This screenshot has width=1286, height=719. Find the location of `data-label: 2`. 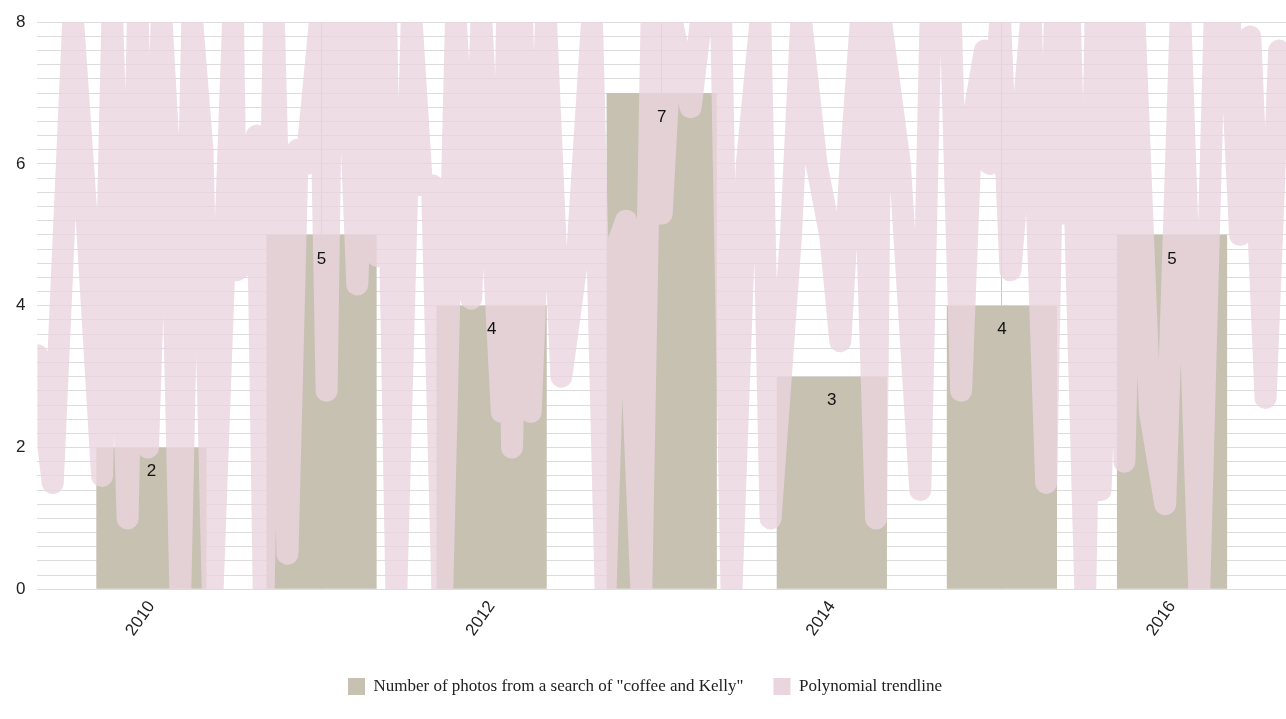

data-label: 2 is located at coordinates (151, 471).